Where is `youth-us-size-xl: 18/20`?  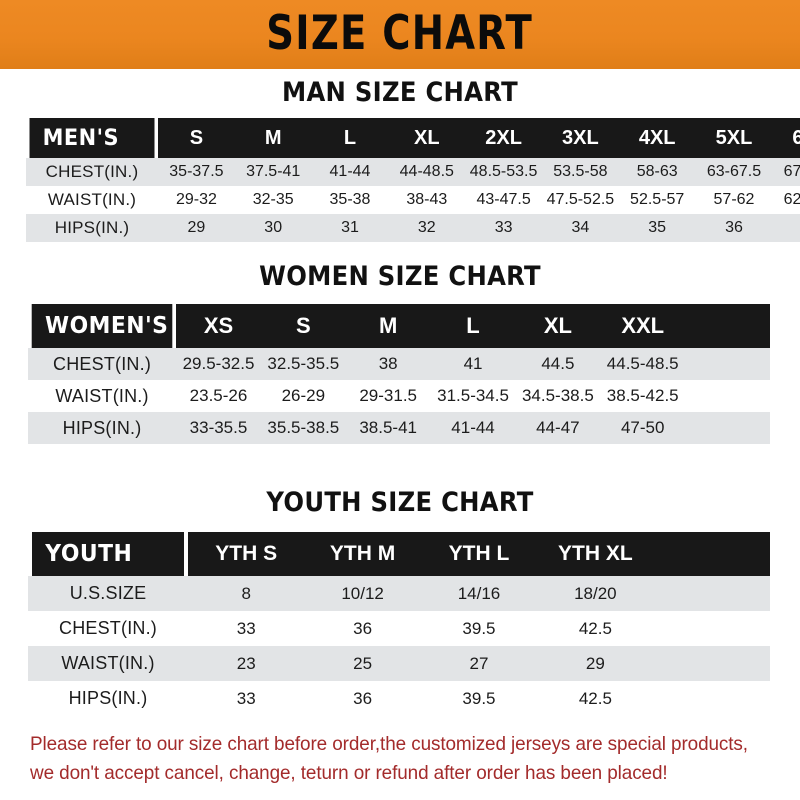
youth-us-size-xl: 18/20 is located at coordinates (595, 593).